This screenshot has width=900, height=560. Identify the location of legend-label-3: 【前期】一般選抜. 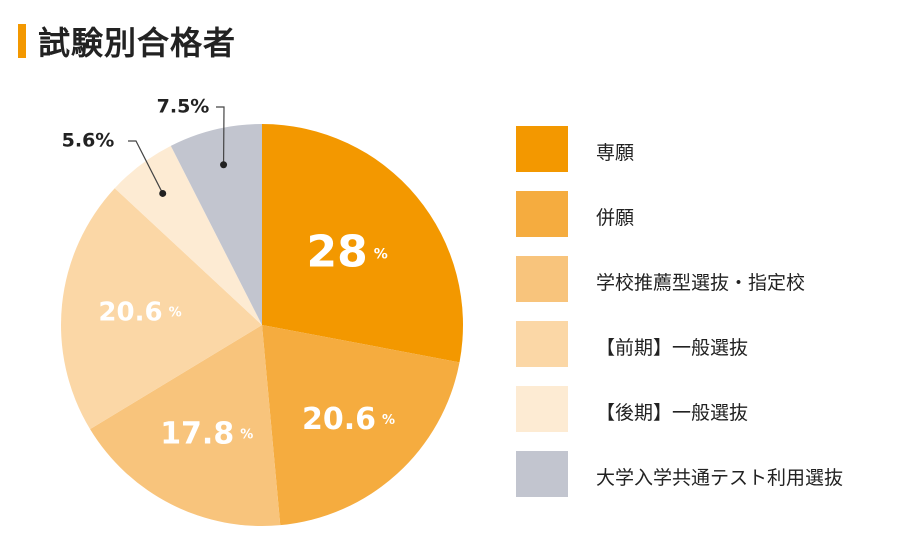
(672, 348).